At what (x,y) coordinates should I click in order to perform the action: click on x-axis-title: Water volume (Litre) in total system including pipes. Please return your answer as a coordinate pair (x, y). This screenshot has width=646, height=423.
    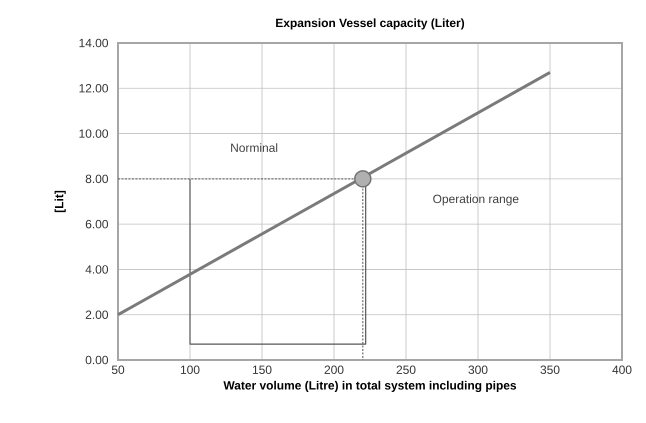
    Looking at the image, I should click on (369, 386).